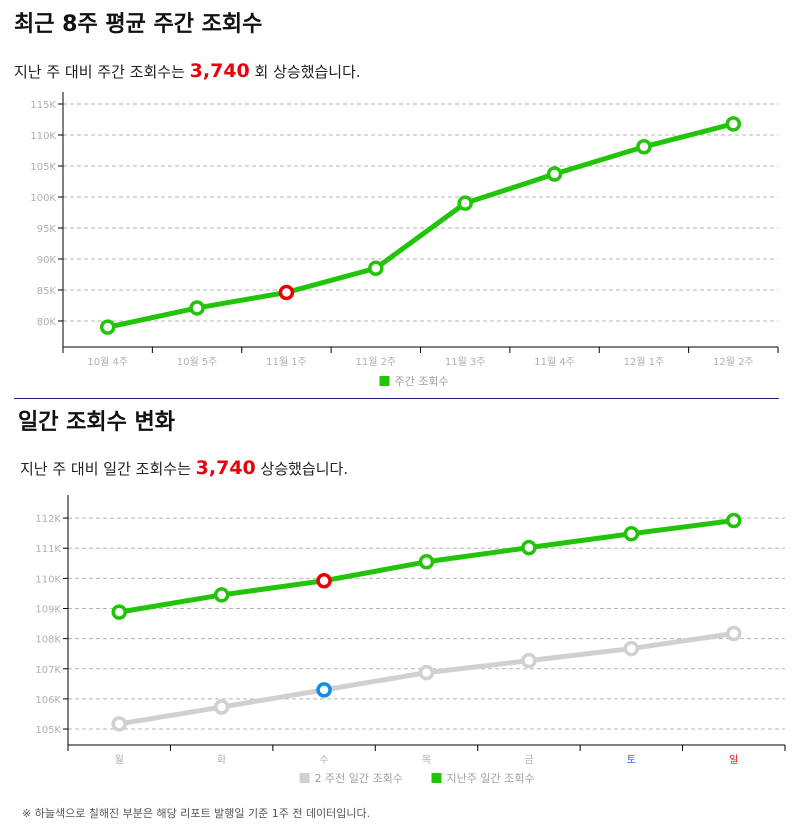  What do you see at coordinates (554, 362) in the screenshot?
I see `x-tick-label: 11월 4주` at bounding box center [554, 362].